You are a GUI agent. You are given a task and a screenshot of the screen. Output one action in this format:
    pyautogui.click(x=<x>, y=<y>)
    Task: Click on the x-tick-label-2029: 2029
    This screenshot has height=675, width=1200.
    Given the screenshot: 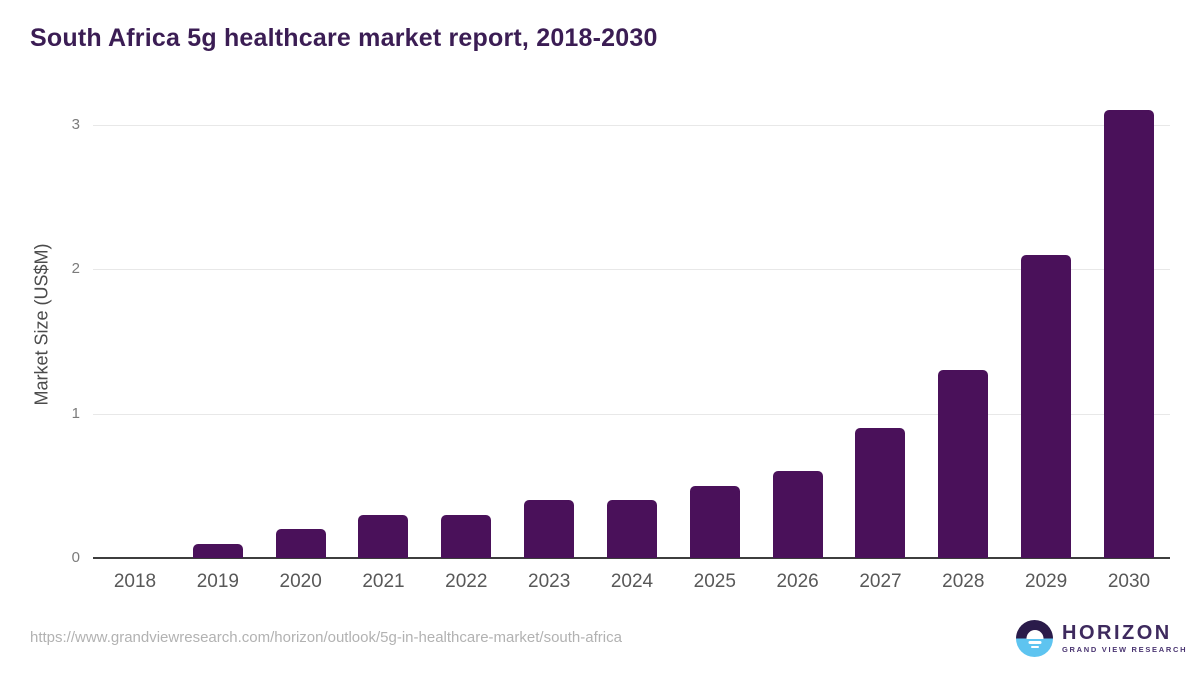 What is the action you would take?
    pyautogui.click(x=1046, y=581)
    